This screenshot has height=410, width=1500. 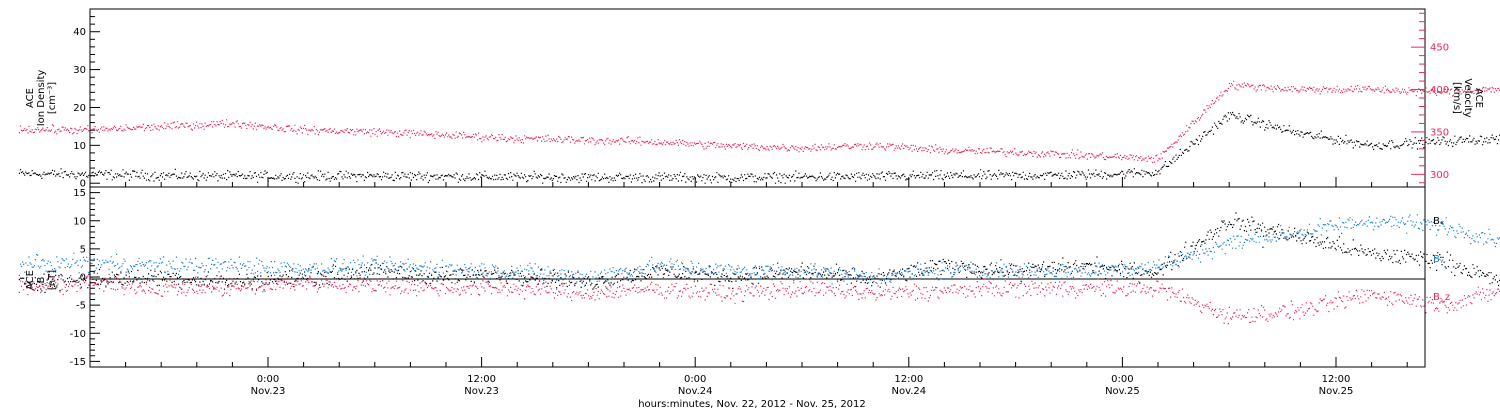 I want to click on top-right-tick-label: 450, so click(x=1439, y=48).